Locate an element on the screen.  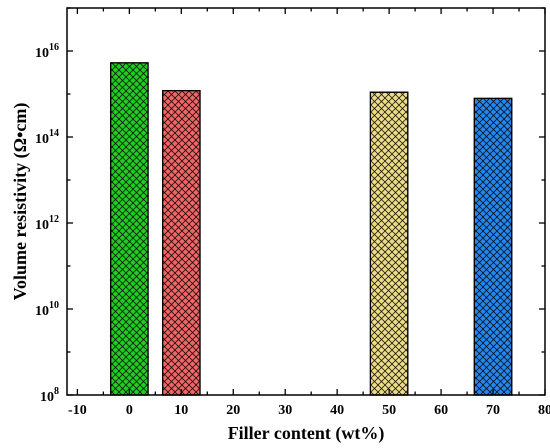
x-tick-label: 70 is located at coordinates (493, 410).